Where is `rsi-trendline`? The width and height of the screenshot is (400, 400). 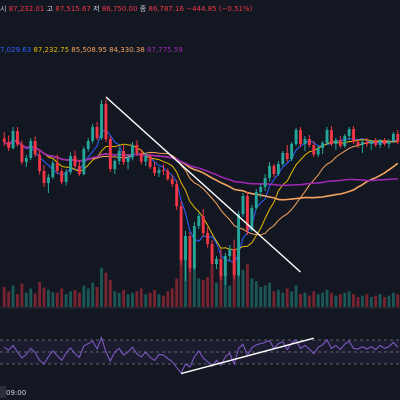 rsi-trendline is located at coordinates (247, 356).